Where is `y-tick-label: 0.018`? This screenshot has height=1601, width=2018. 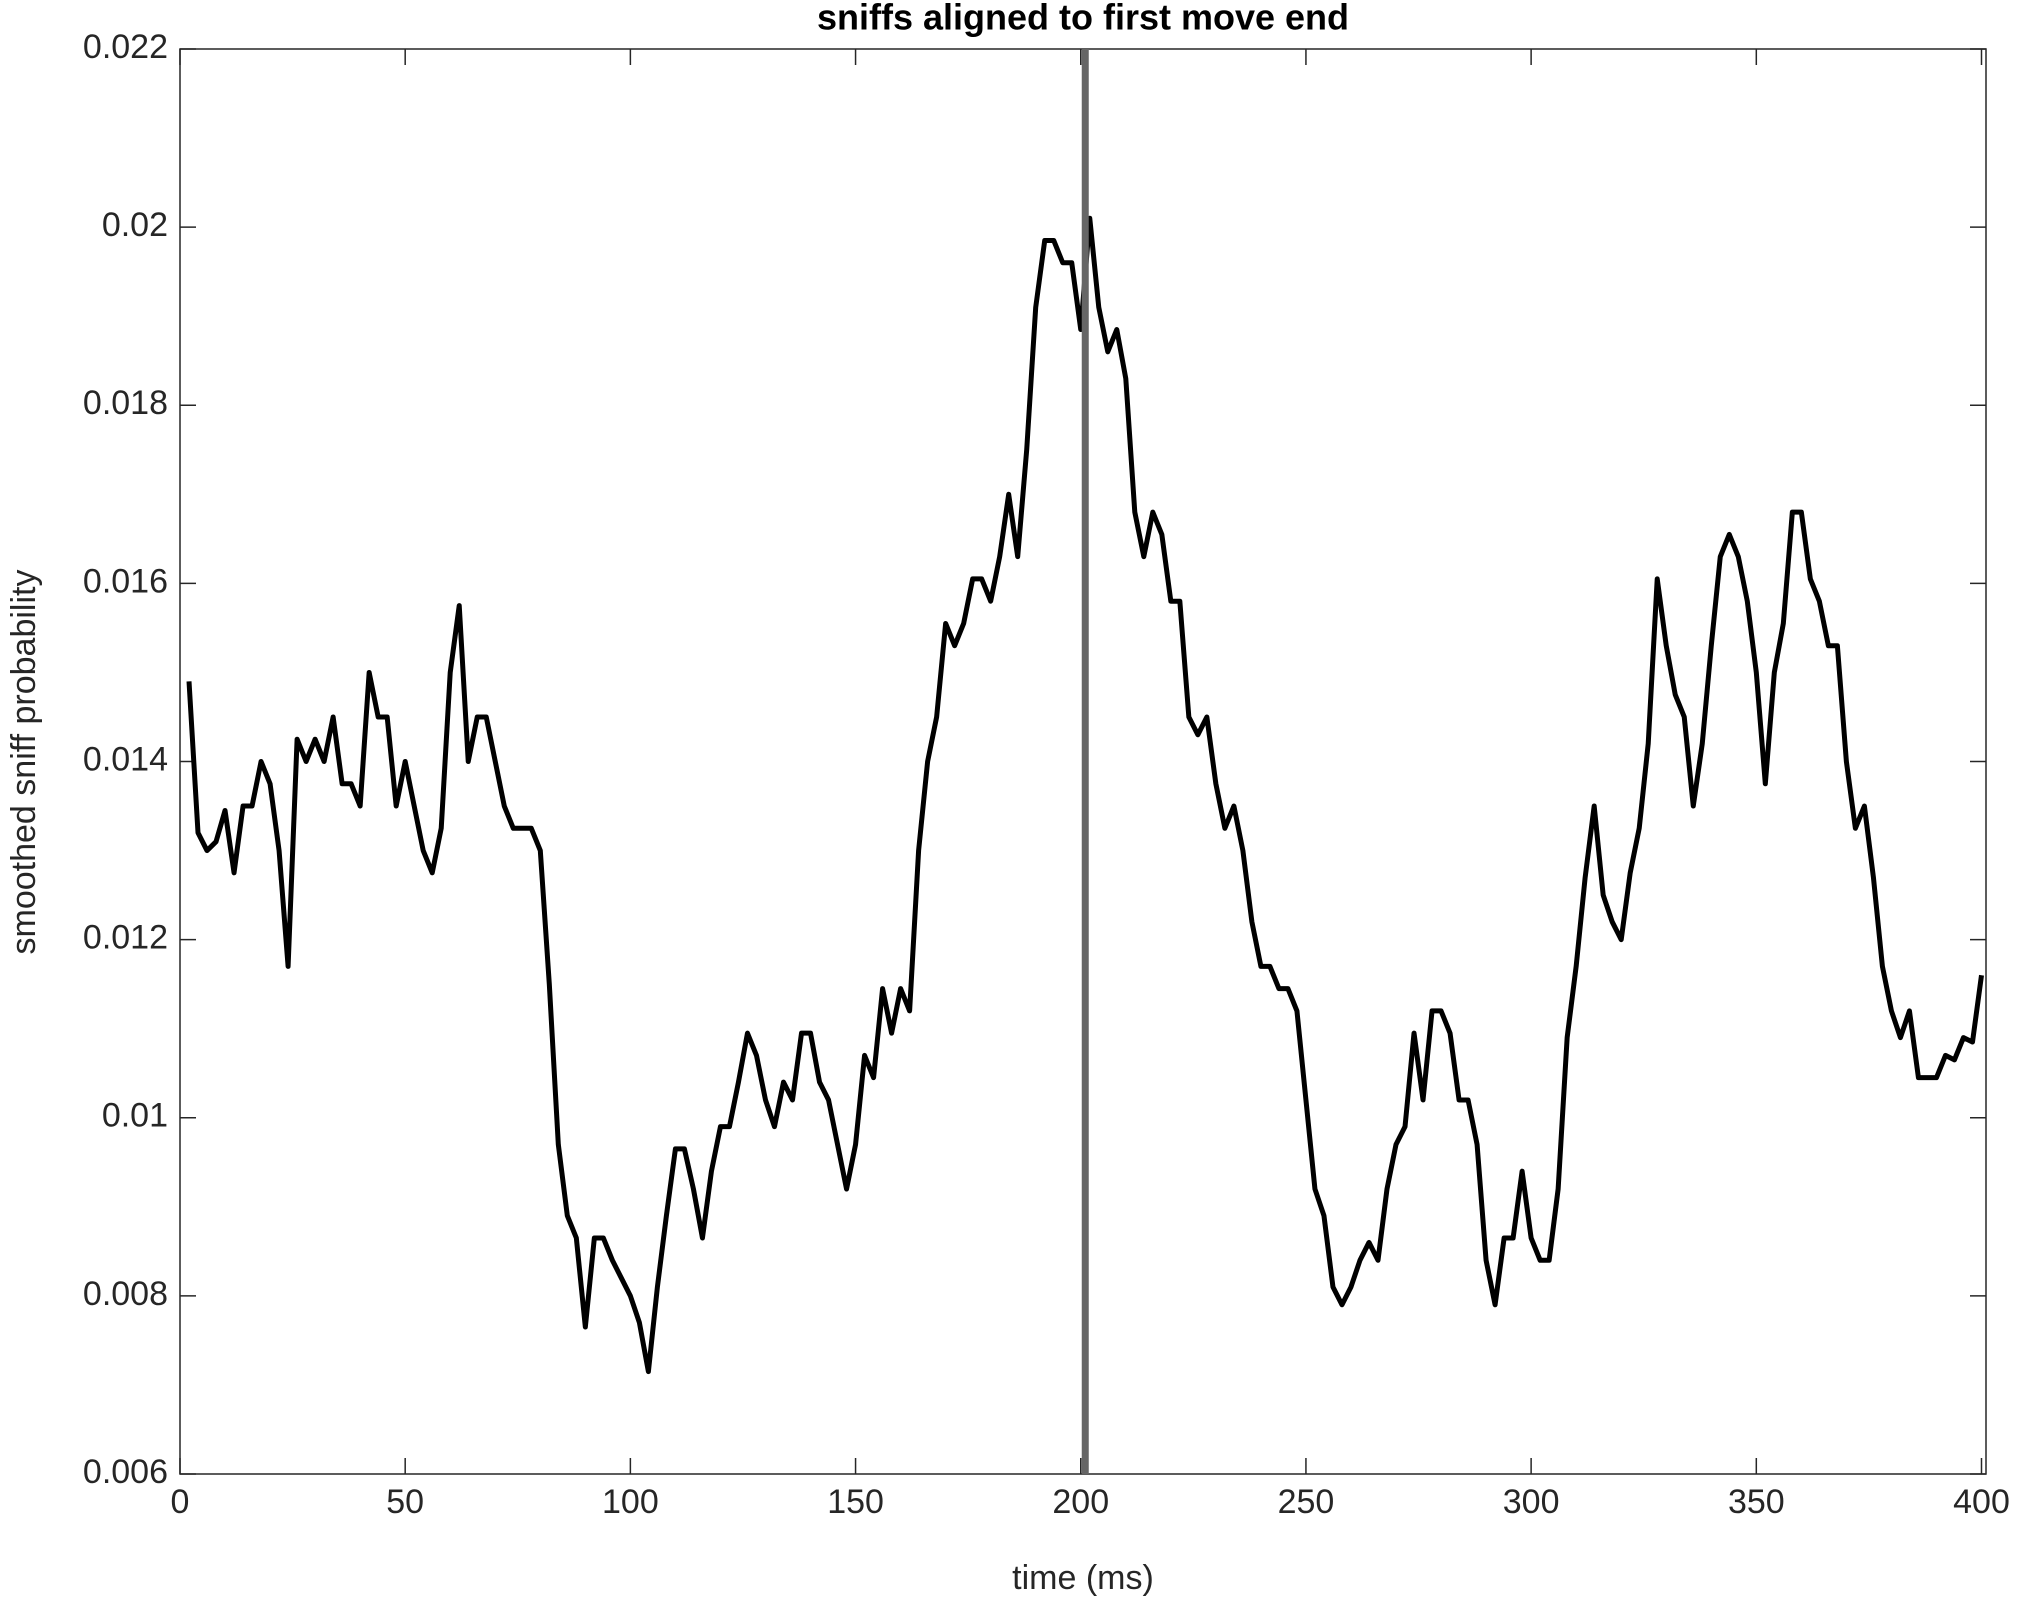 y-tick-label: 0.018 is located at coordinates (125, 403).